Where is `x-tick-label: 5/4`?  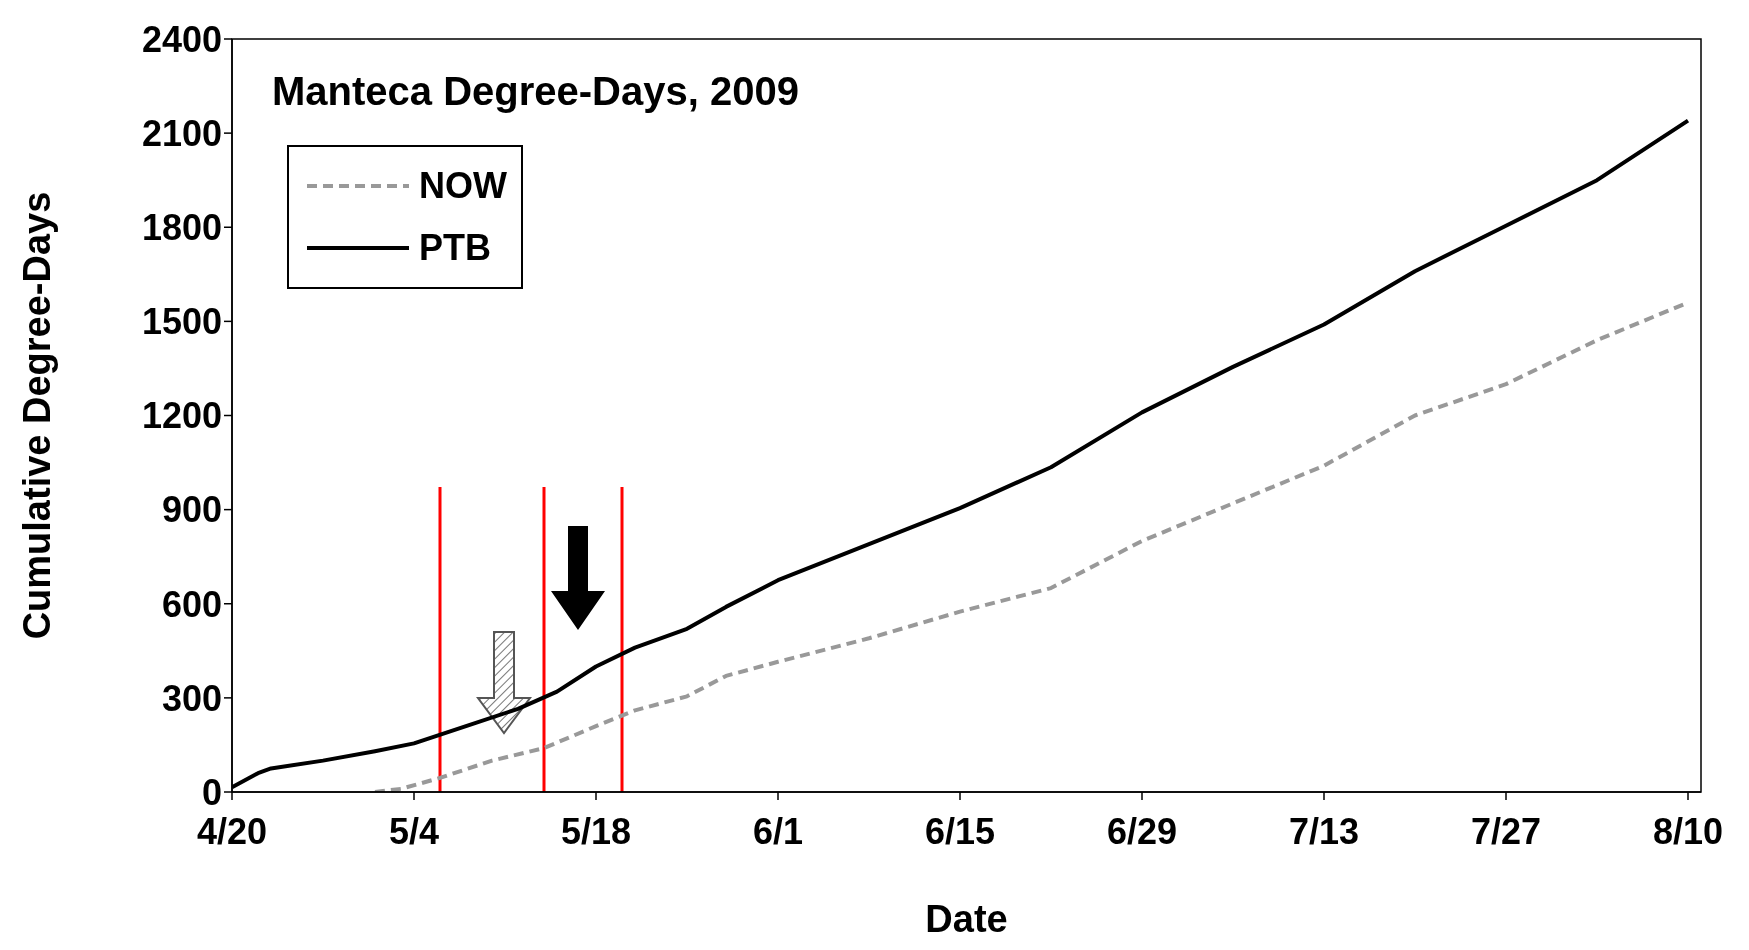 x-tick-label: 5/4 is located at coordinates (414, 831).